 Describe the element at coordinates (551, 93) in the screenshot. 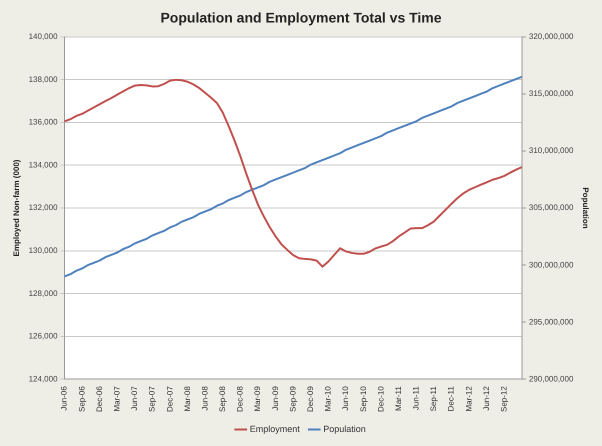

I see `y2-tick-label: 315,000,000` at that location.